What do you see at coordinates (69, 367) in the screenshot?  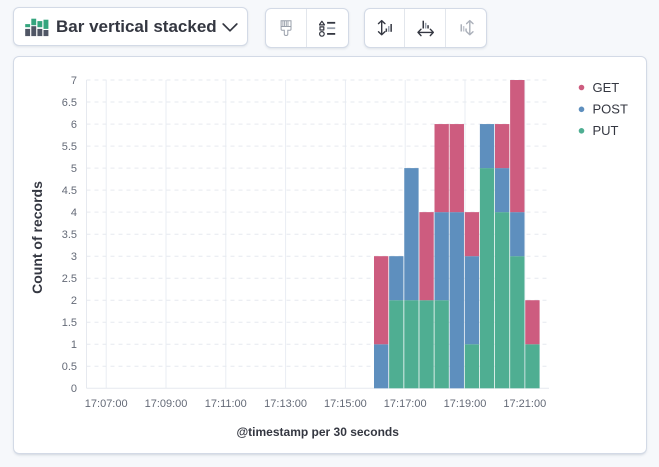 I see `svg-text: 0.5` at bounding box center [69, 367].